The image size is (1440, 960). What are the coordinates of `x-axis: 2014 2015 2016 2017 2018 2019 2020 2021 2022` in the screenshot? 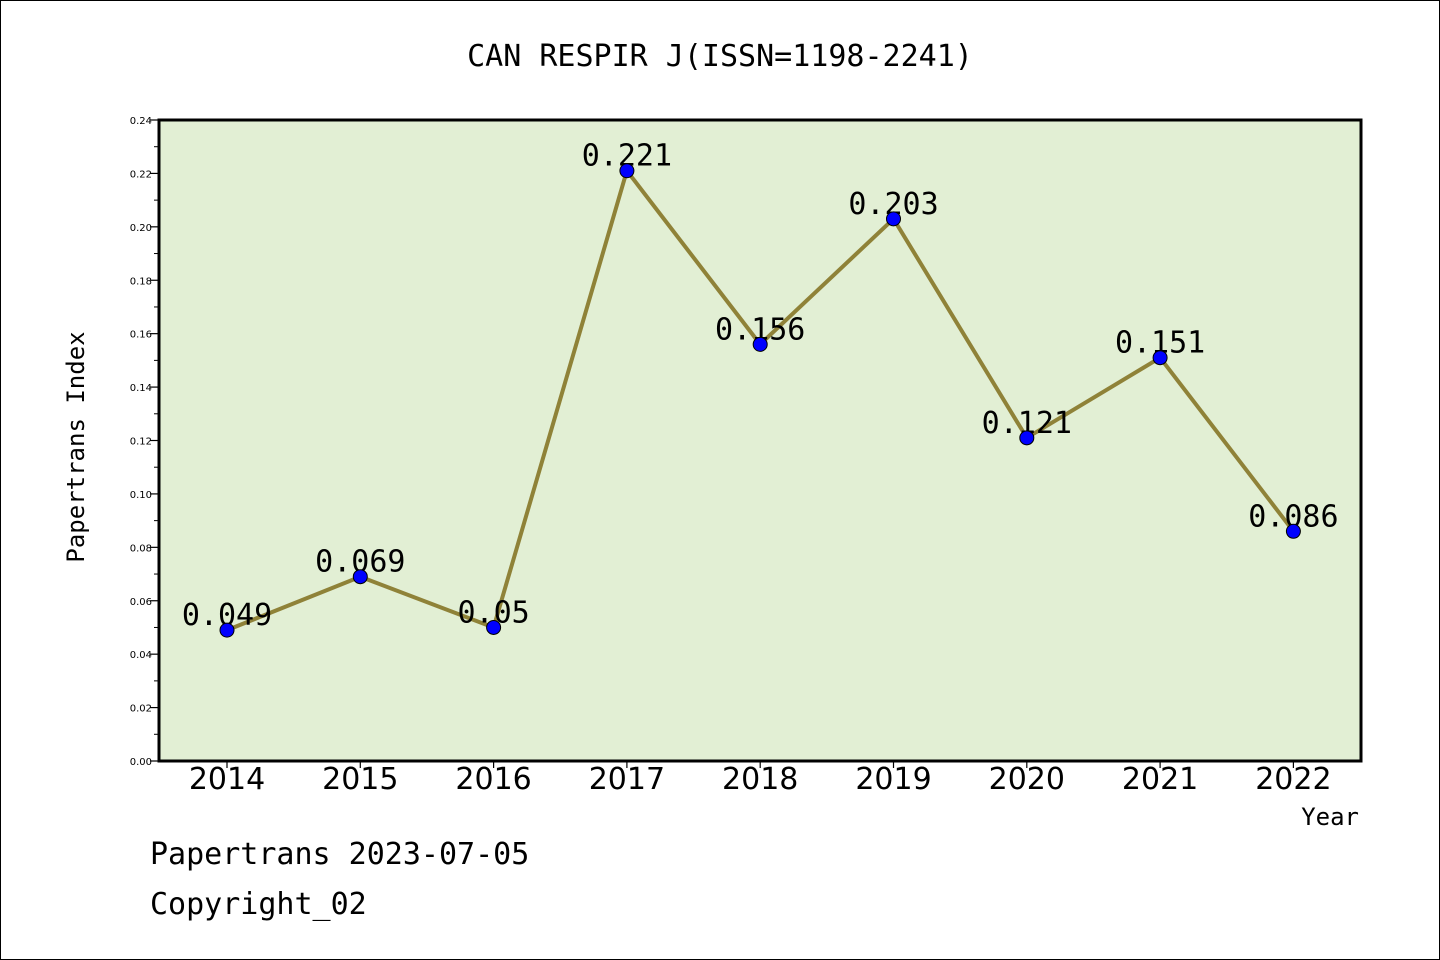 It's located at (760, 779).